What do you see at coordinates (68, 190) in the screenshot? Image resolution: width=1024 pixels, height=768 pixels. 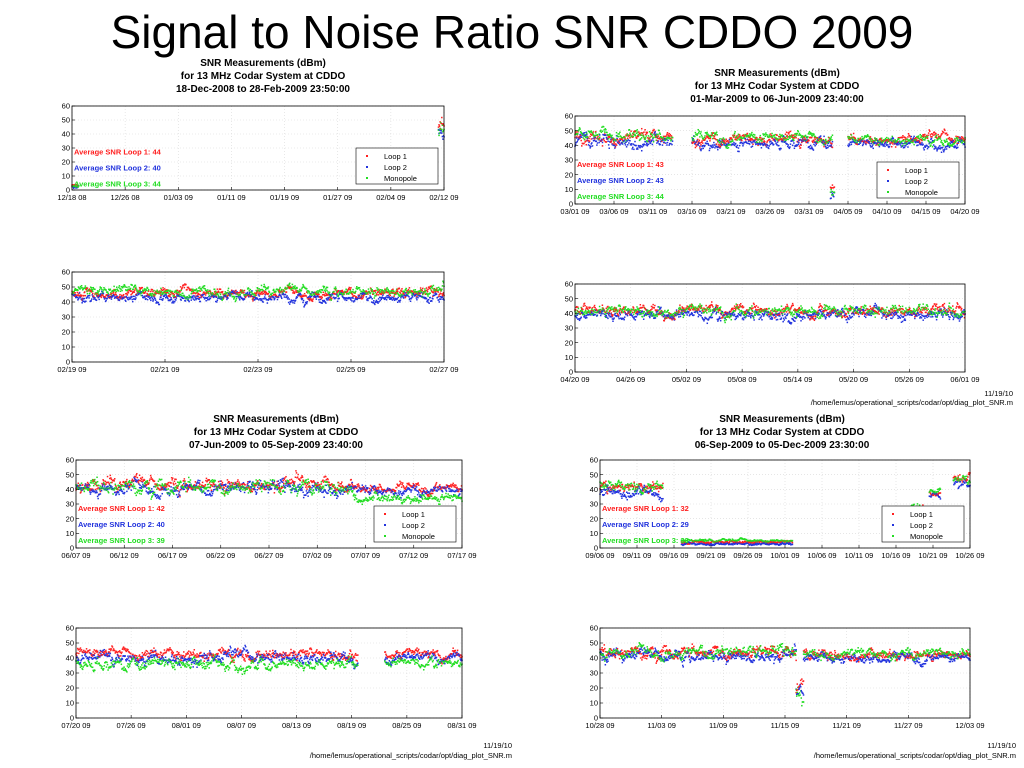 I see `y-tick-label: 0` at bounding box center [68, 190].